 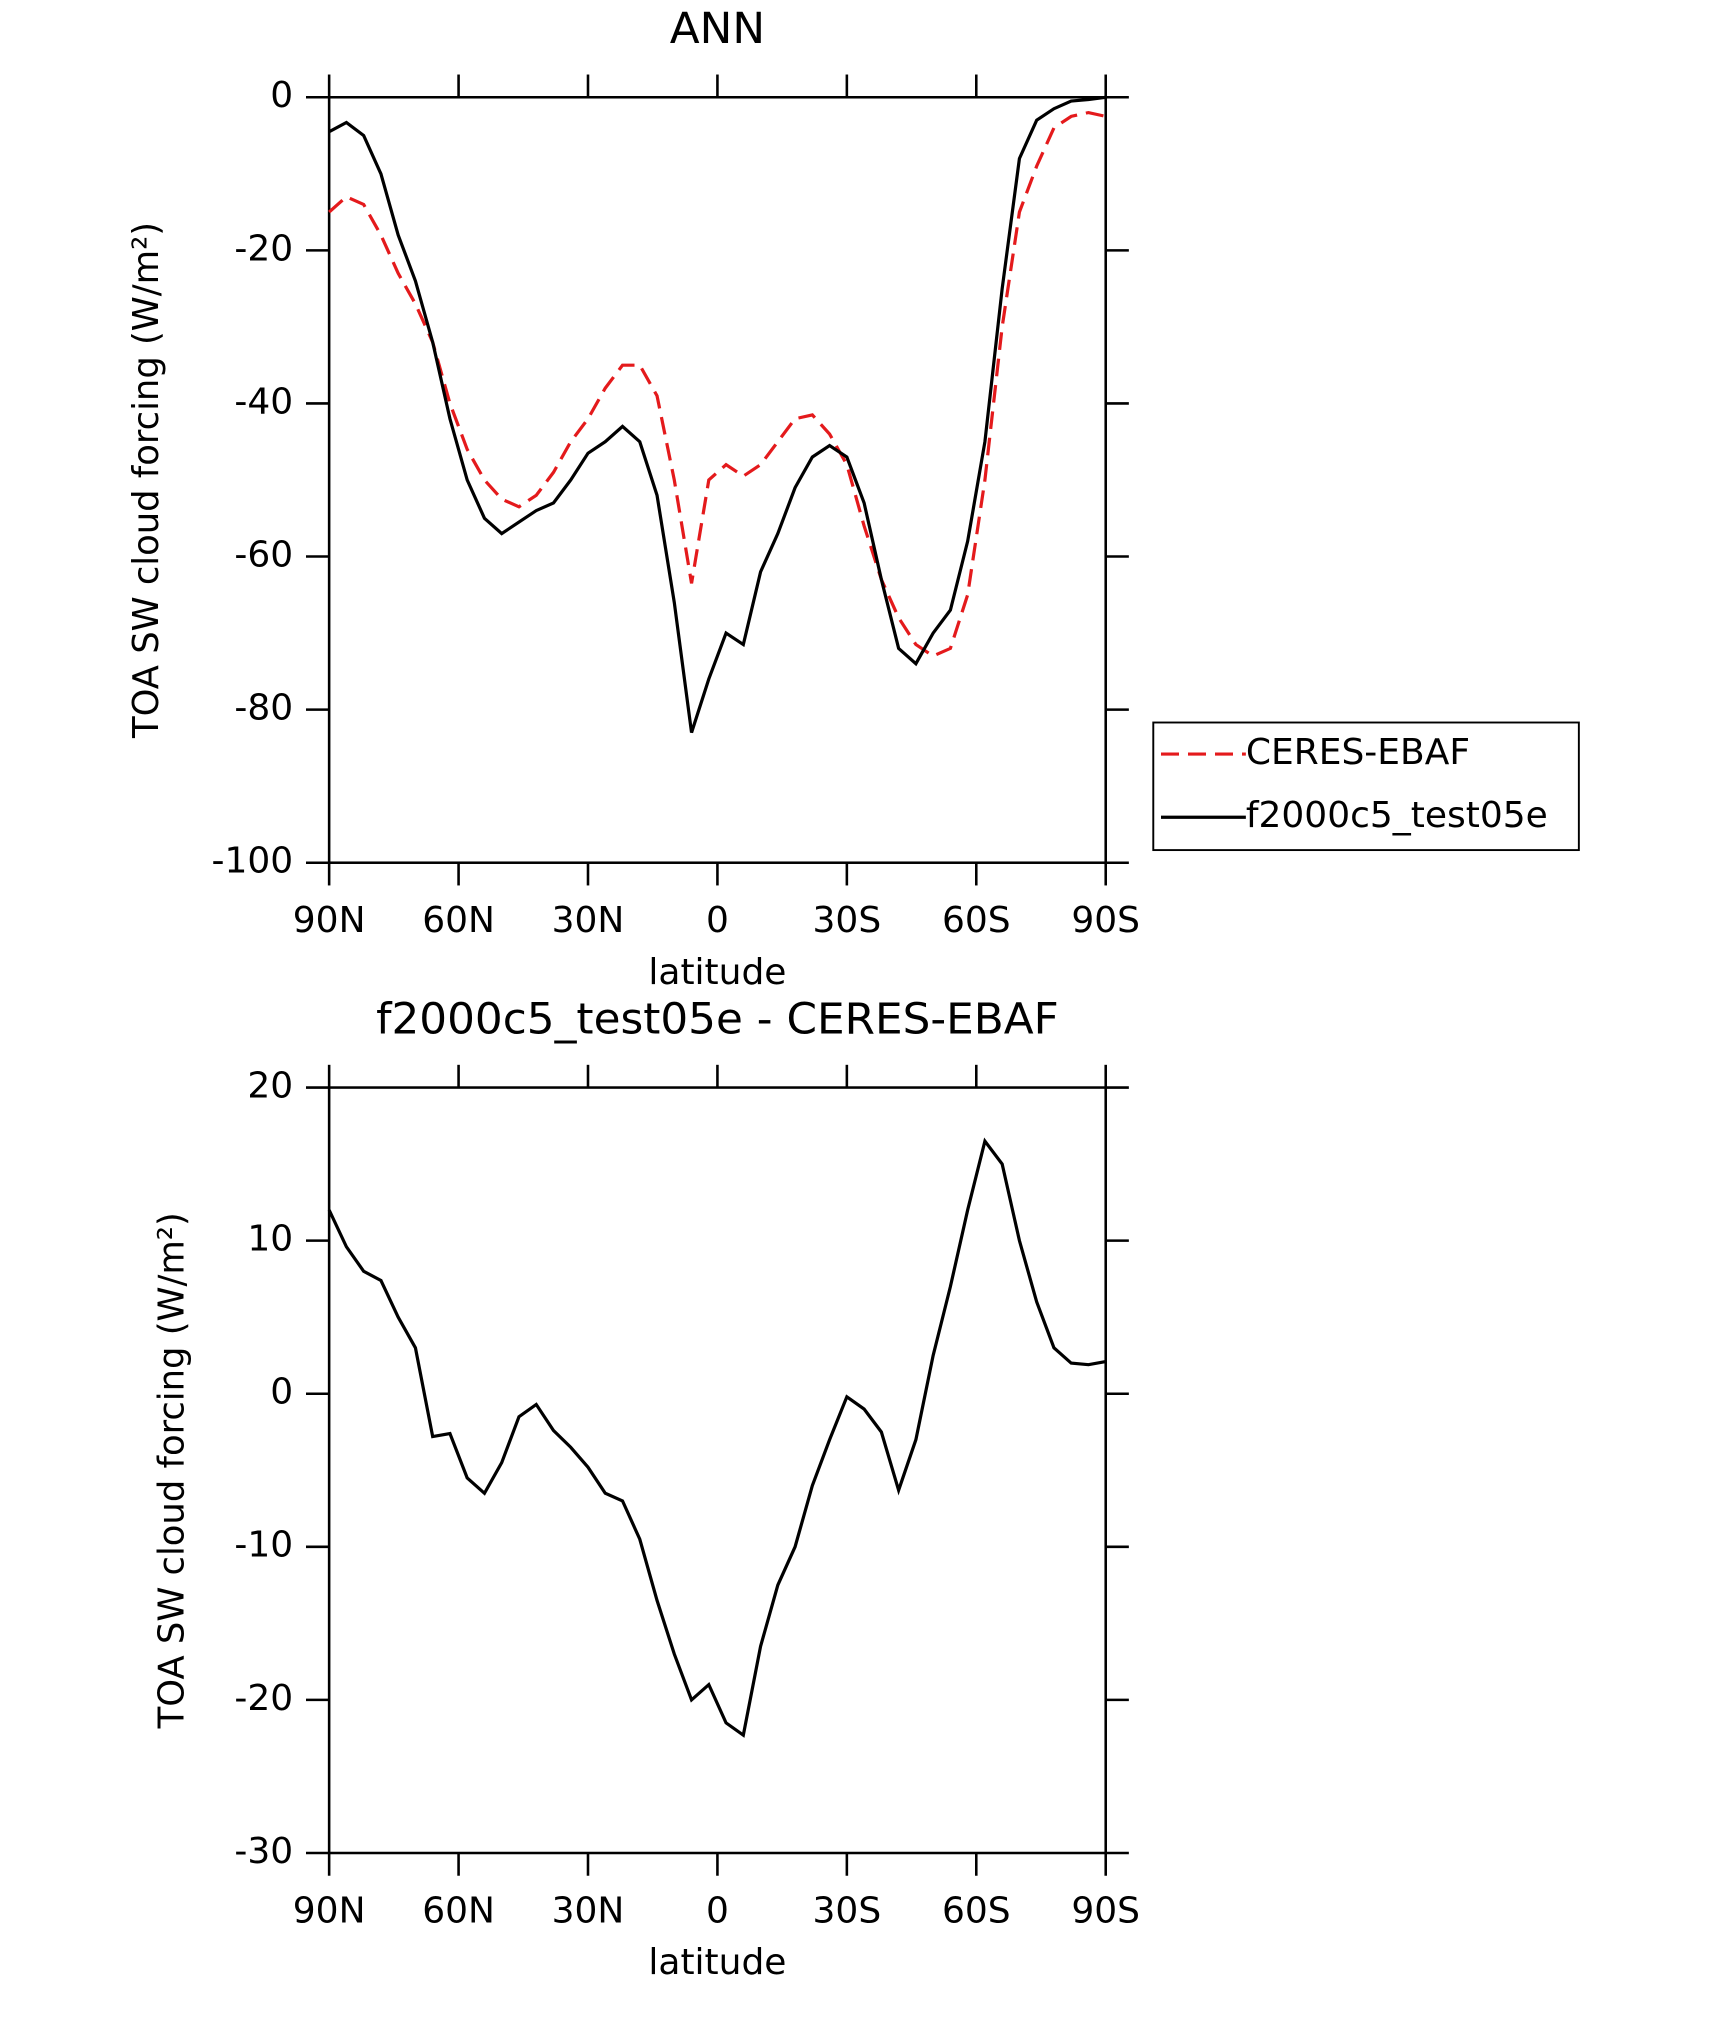 I want to click on y-tick-label: -10, so click(x=263, y=1545).